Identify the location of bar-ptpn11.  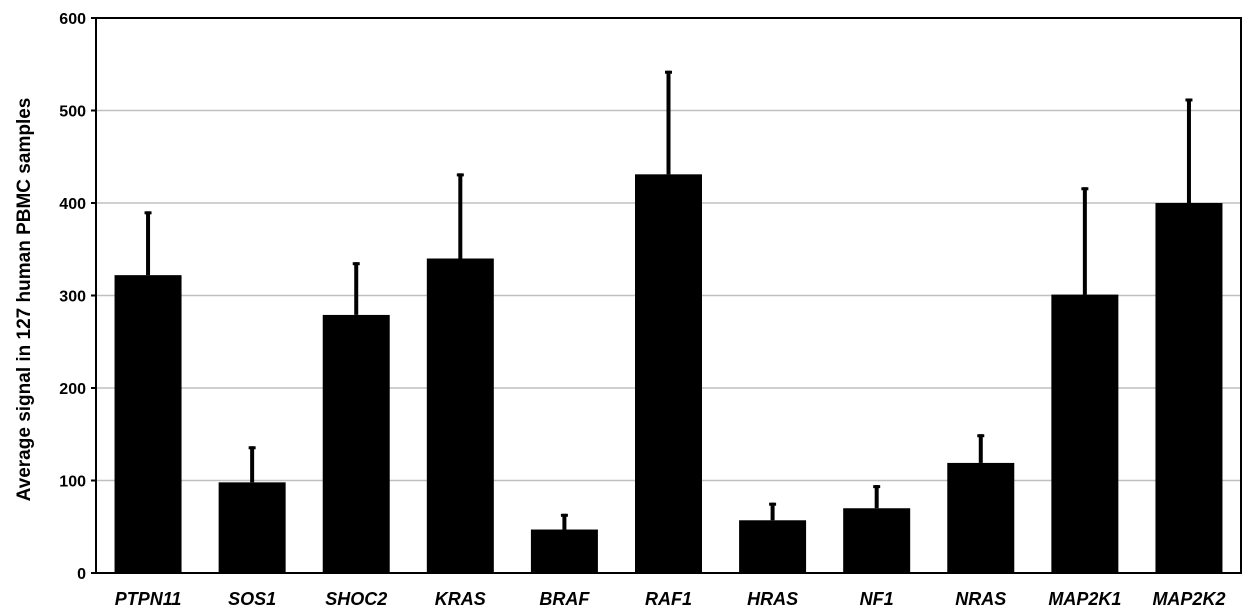
(148, 424).